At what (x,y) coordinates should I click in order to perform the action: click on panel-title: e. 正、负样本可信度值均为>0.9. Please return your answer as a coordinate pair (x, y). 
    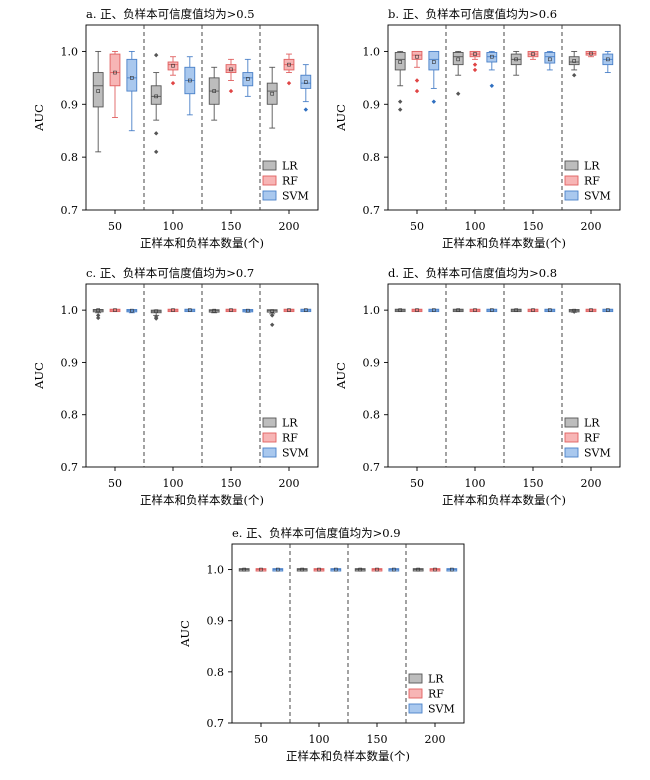
    Looking at the image, I should click on (316, 533).